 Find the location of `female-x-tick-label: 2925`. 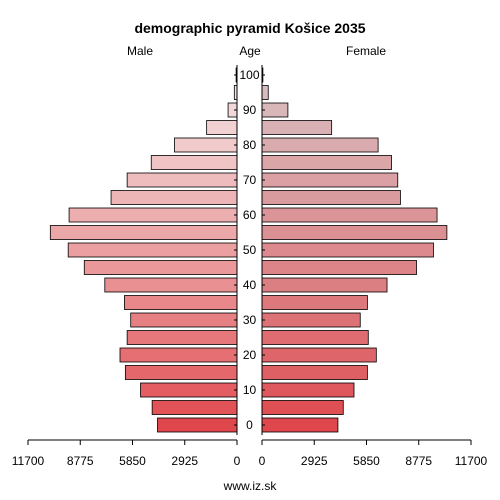

female-x-tick-label: 2925 is located at coordinates (314, 461).